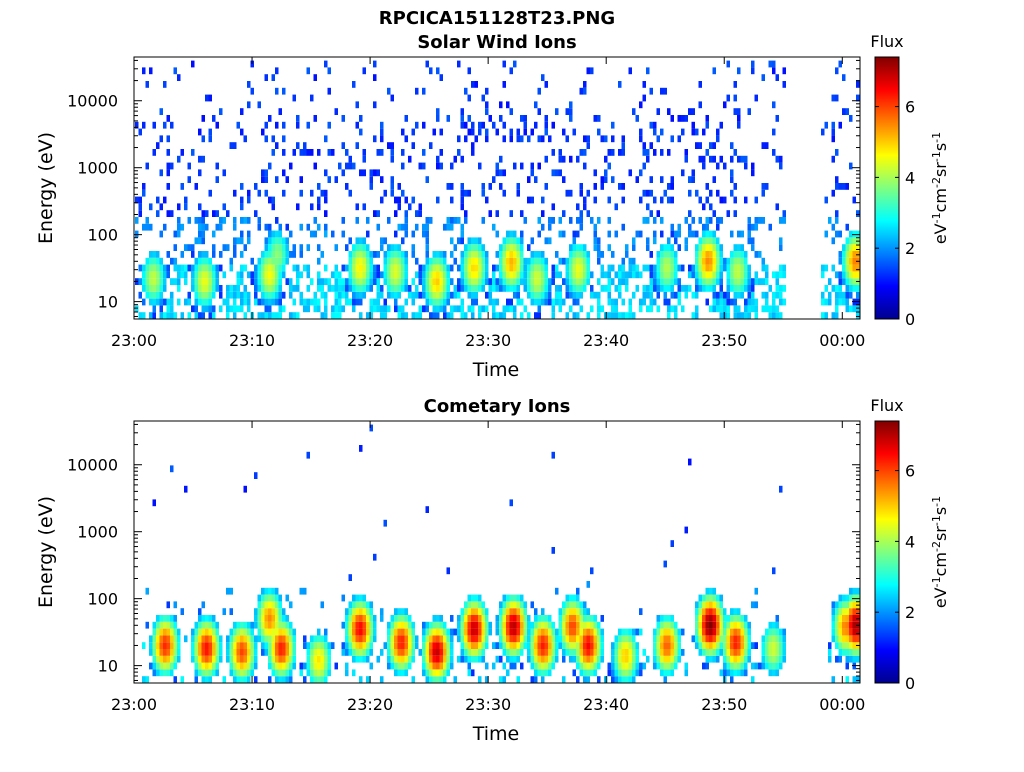 The image size is (1024, 772). I want to click on colorbar-tick-label: 6, so click(910, 471).